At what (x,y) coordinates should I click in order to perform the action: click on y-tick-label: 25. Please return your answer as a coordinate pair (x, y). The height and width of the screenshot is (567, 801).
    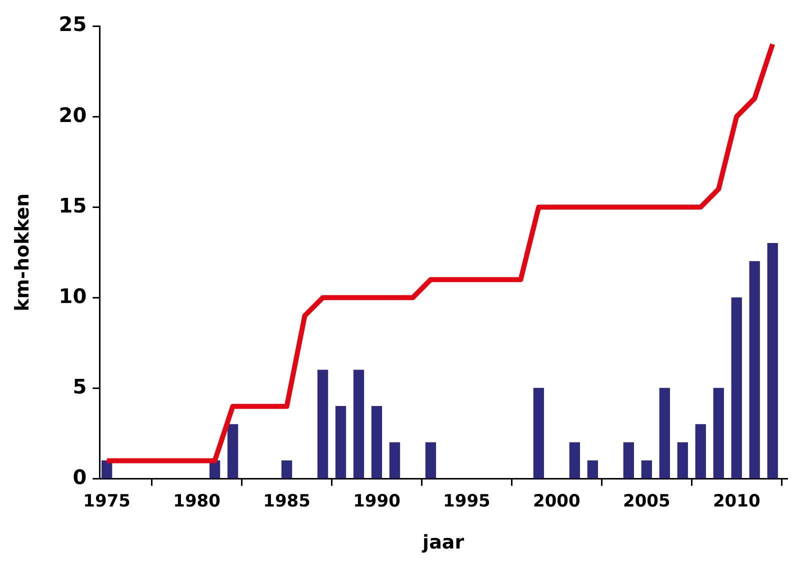
    Looking at the image, I should click on (72, 24).